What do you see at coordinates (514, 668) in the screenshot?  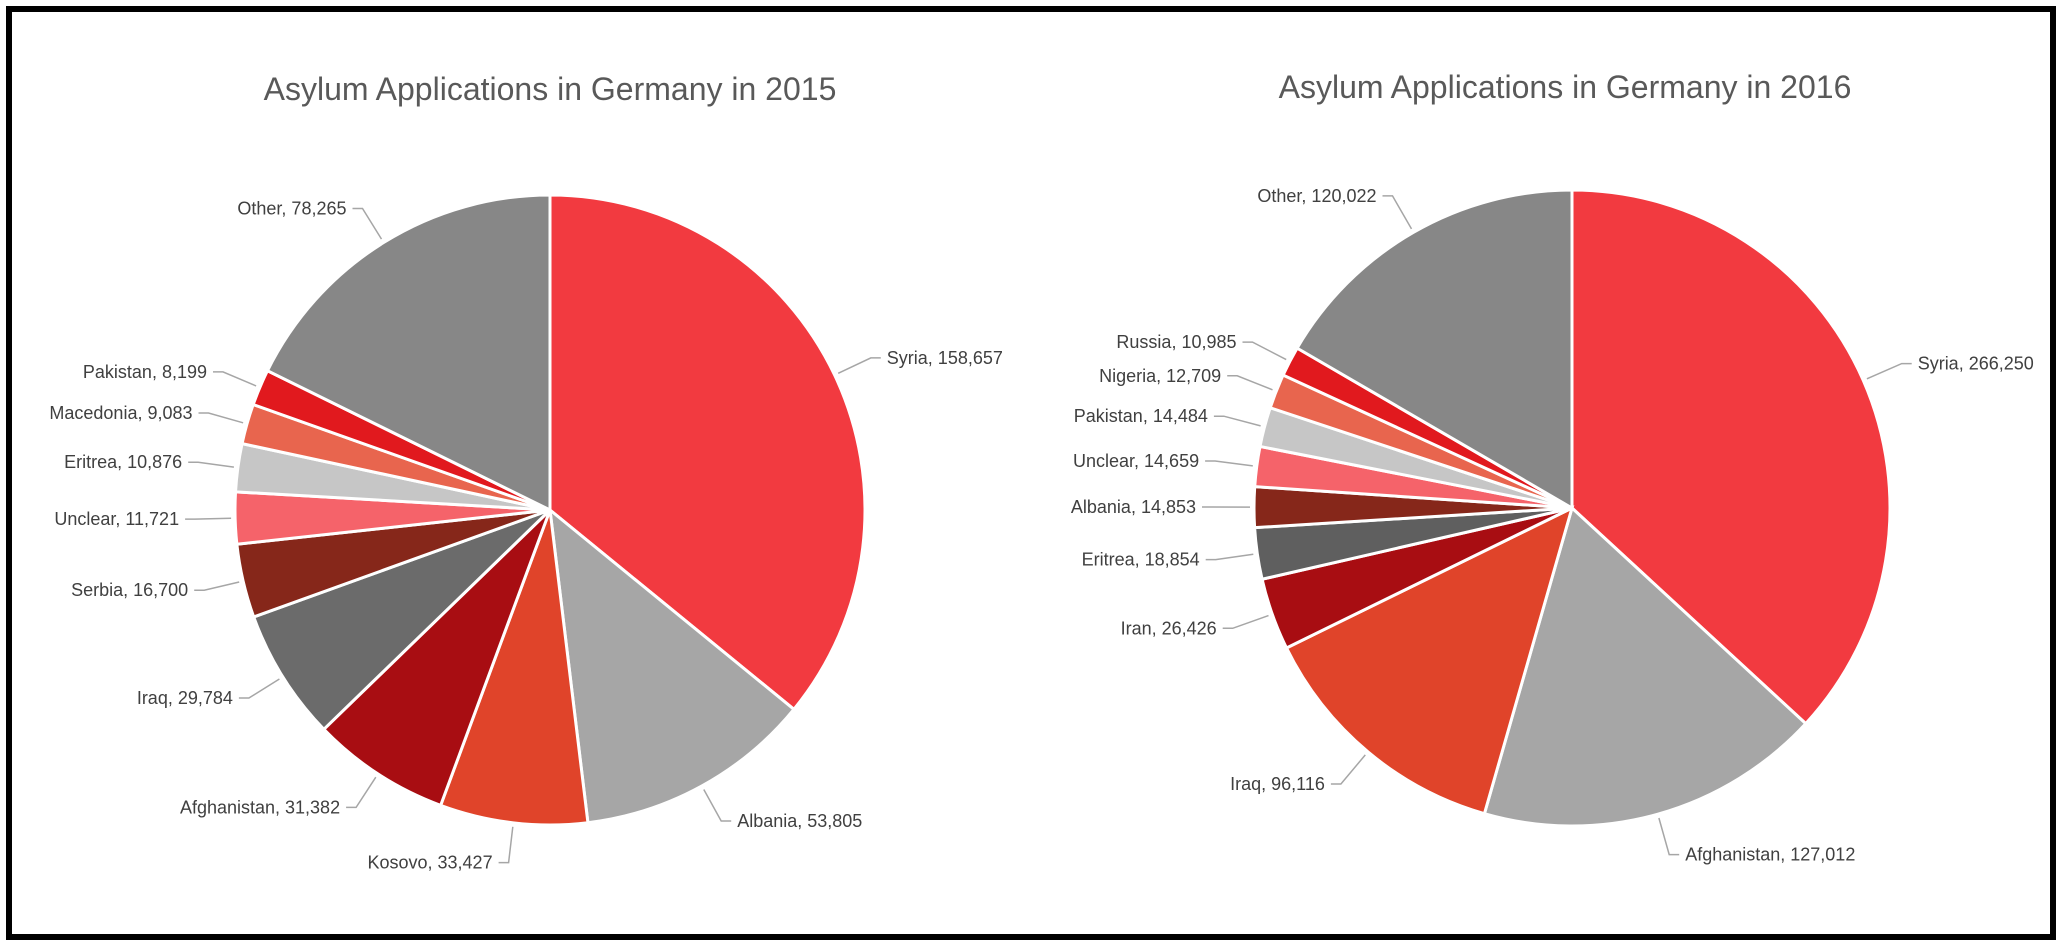 I see `pie-slice-kosovo` at bounding box center [514, 668].